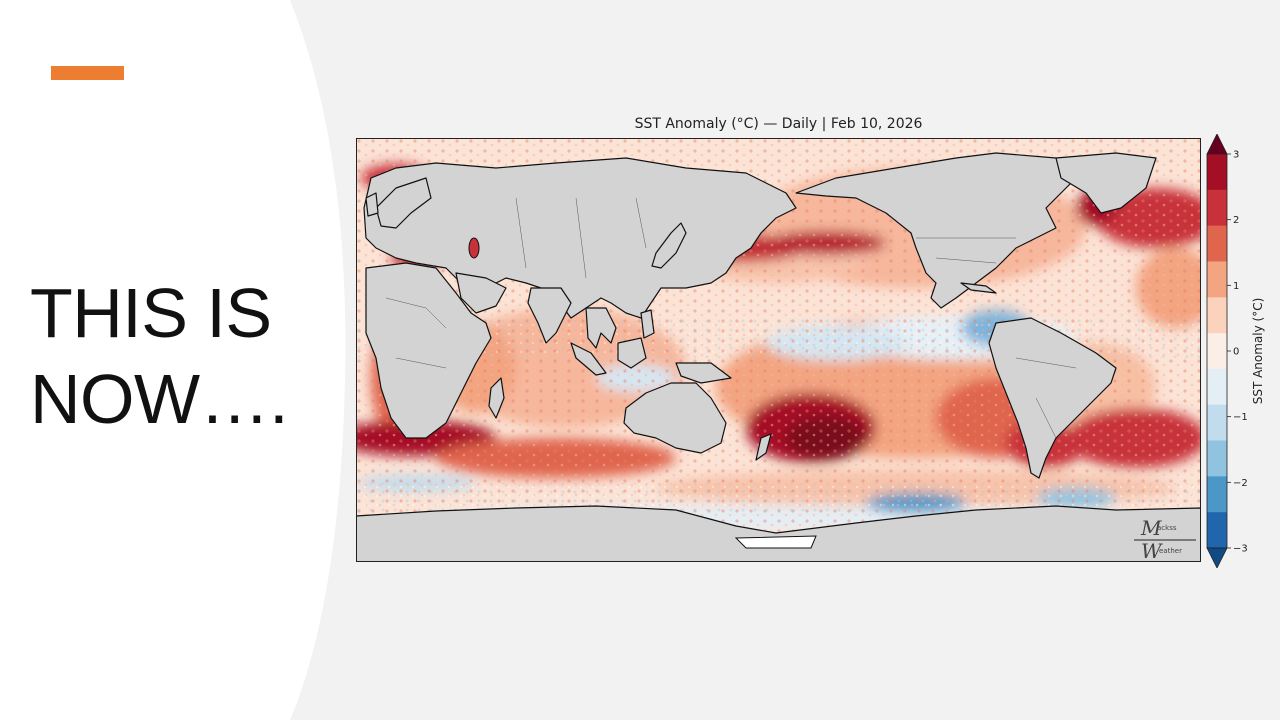 This screenshot has height=720, width=1280. What do you see at coordinates (1240, 483) in the screenshot?
I see `colorbar-tick-label: −2` at bounding box center [1240, 483].